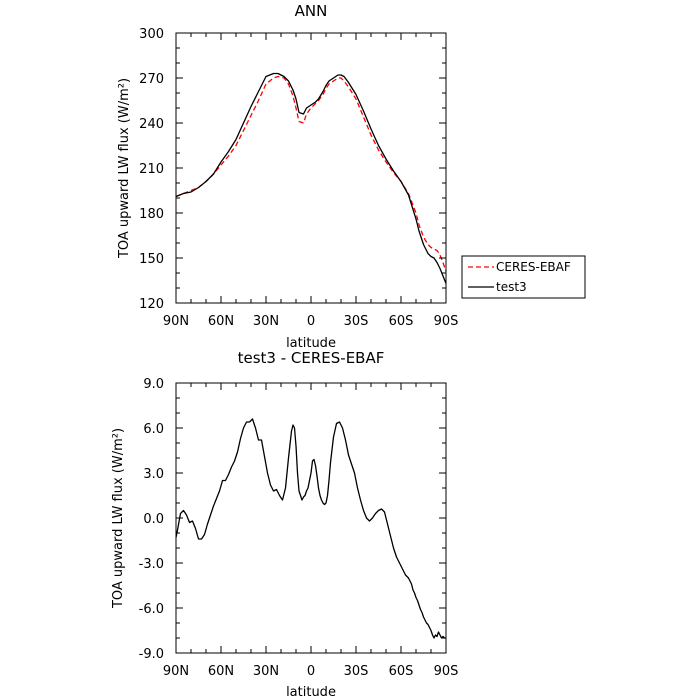 This screenshot has height=700, width=700. What do you see at coordinates (151, 34) in the screenshot?
I see `y-tick-label: 300` at bounding box center [151, 34].